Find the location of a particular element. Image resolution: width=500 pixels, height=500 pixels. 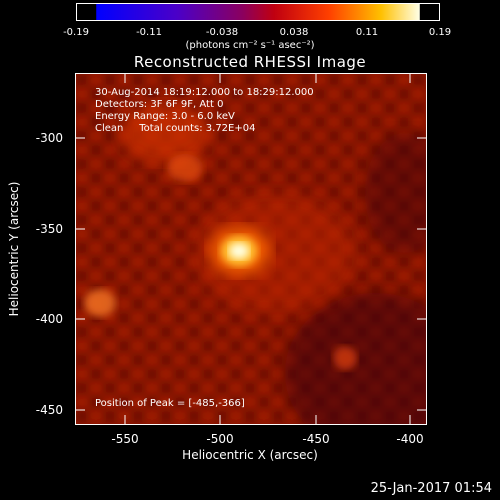

colorbar-tick: 0.11 is located at coordinates (367, 32).